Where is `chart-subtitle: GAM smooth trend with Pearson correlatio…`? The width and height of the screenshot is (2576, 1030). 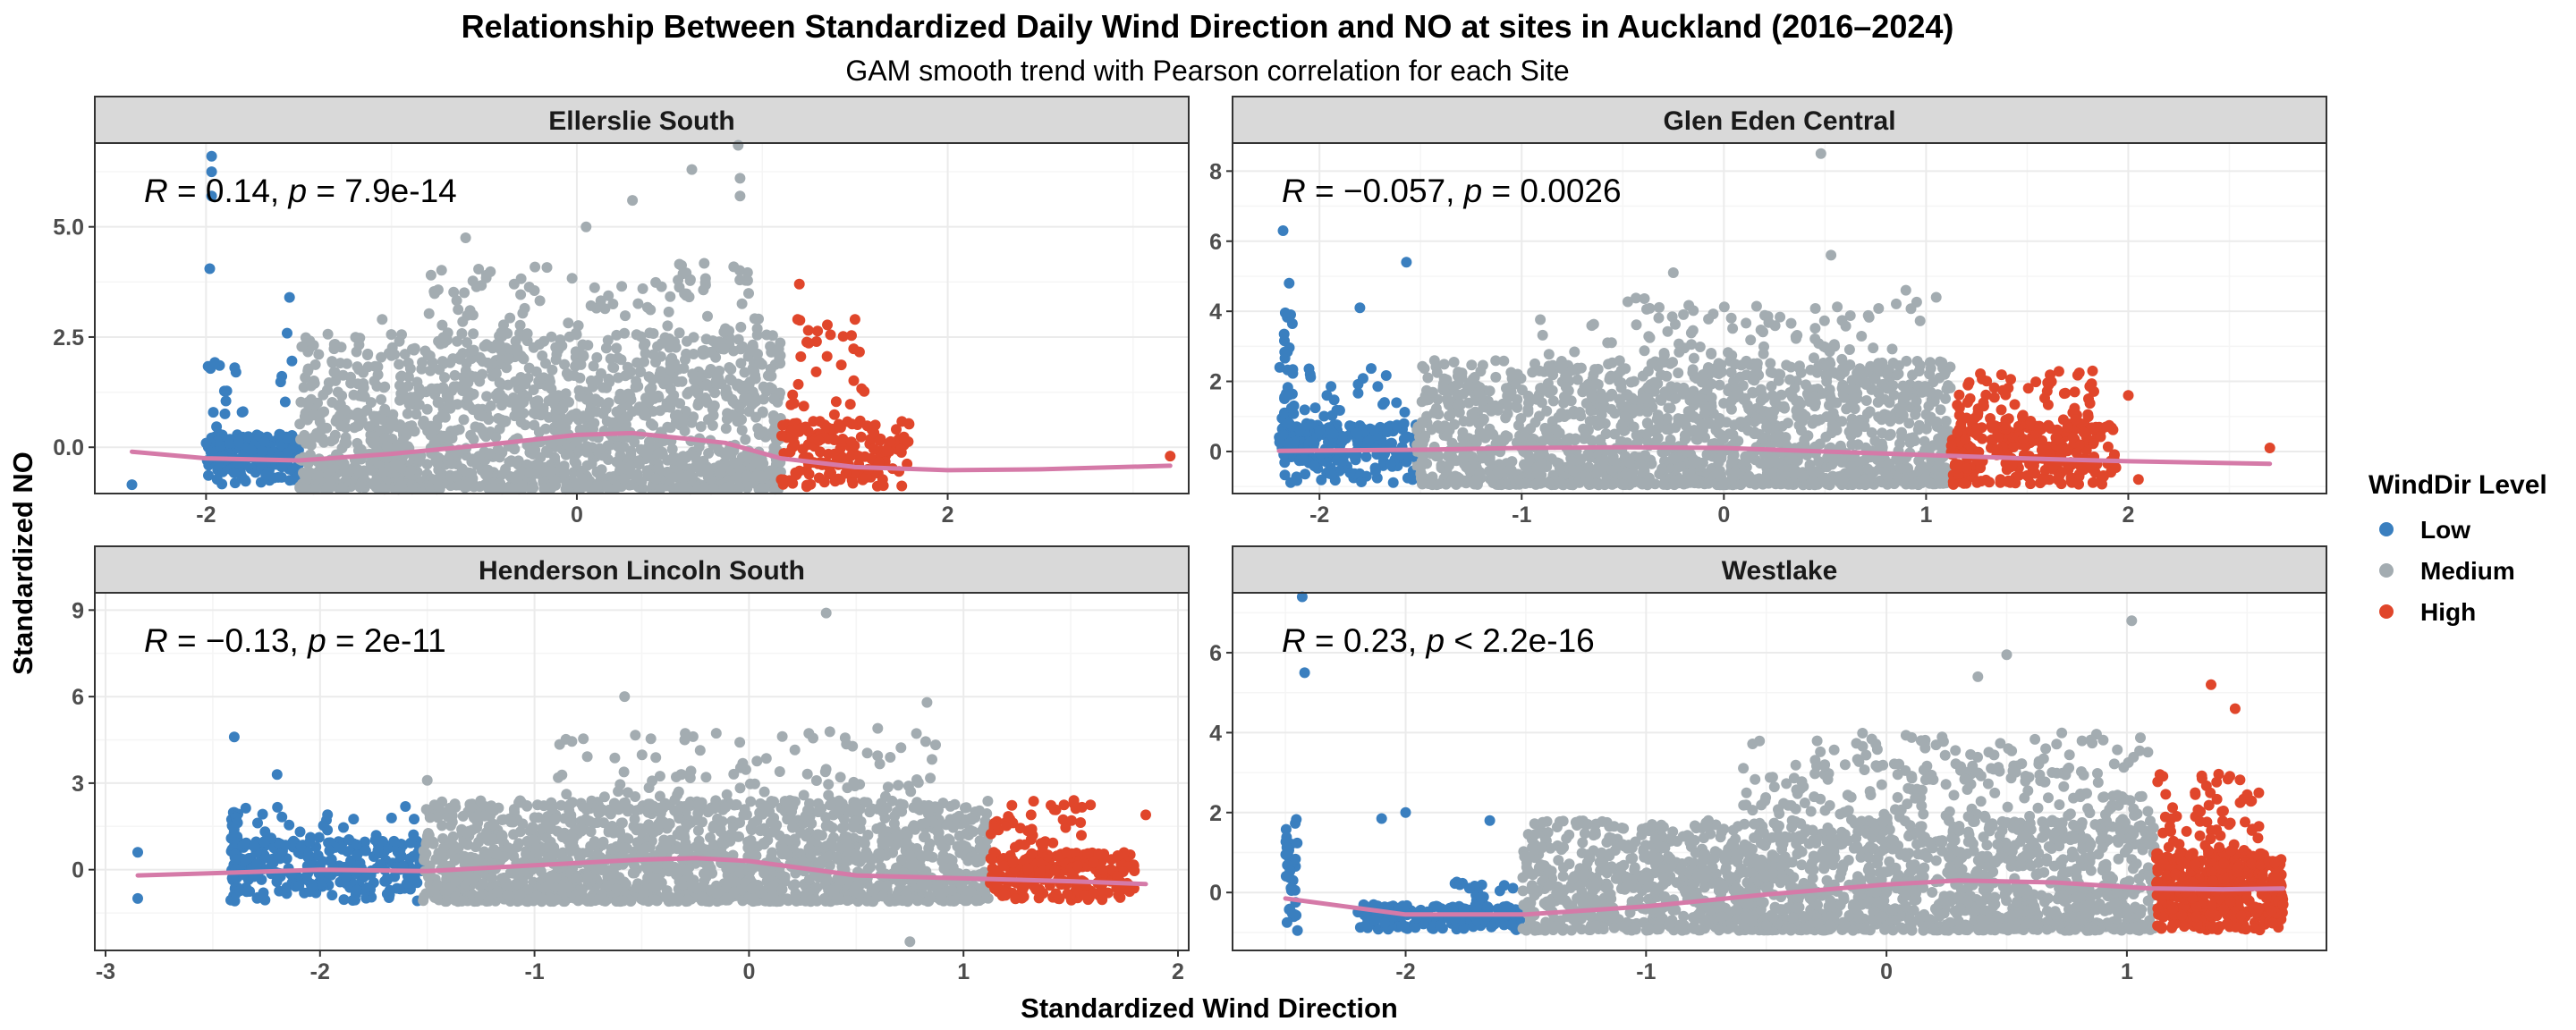 chart-subtitle: GAM smooth trend with Pearson correlatio… is located at coordinates (1207, 71).